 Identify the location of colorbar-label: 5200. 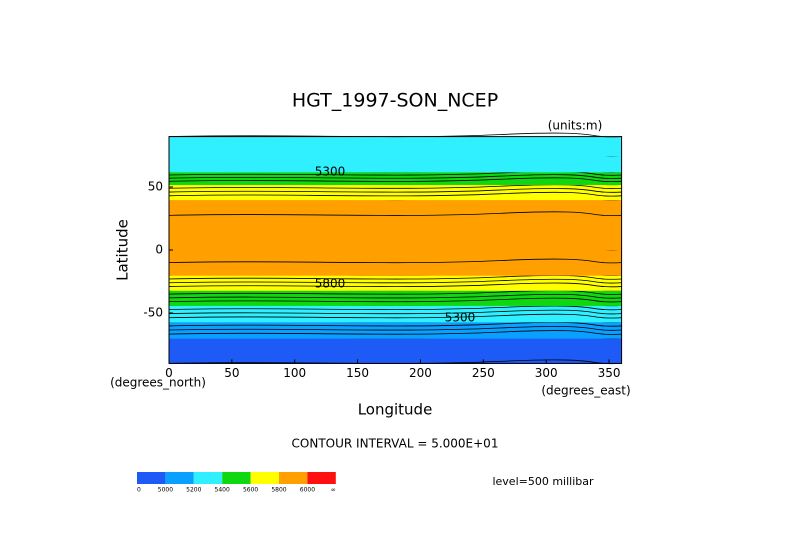
(193, 490).